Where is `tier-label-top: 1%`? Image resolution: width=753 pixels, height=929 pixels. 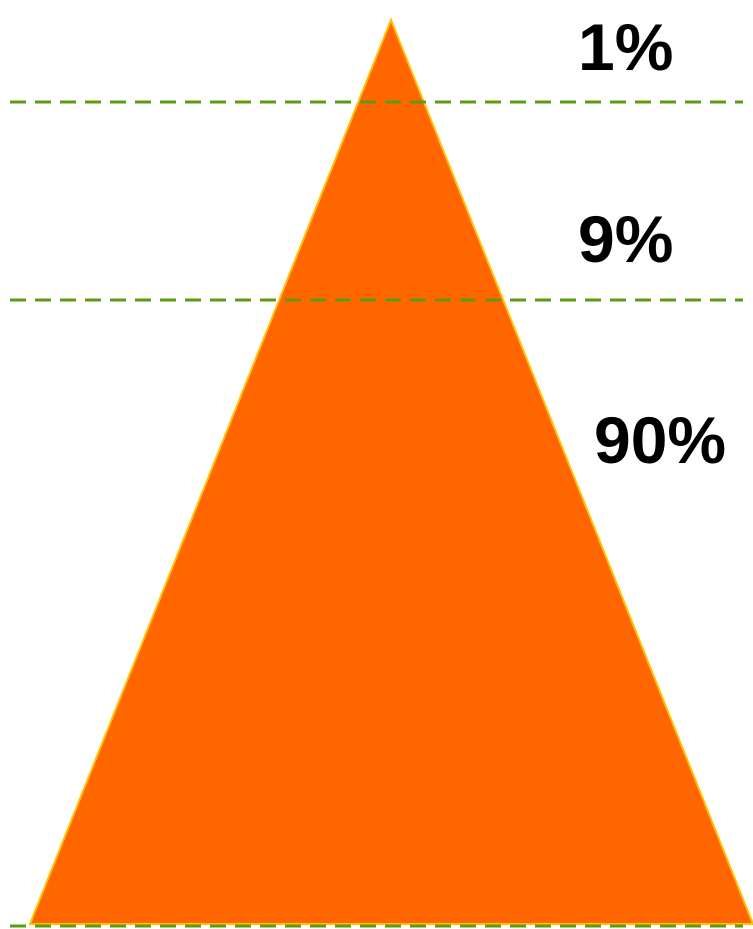 tier-label-top: 1% is located at coordinates (626, 47).